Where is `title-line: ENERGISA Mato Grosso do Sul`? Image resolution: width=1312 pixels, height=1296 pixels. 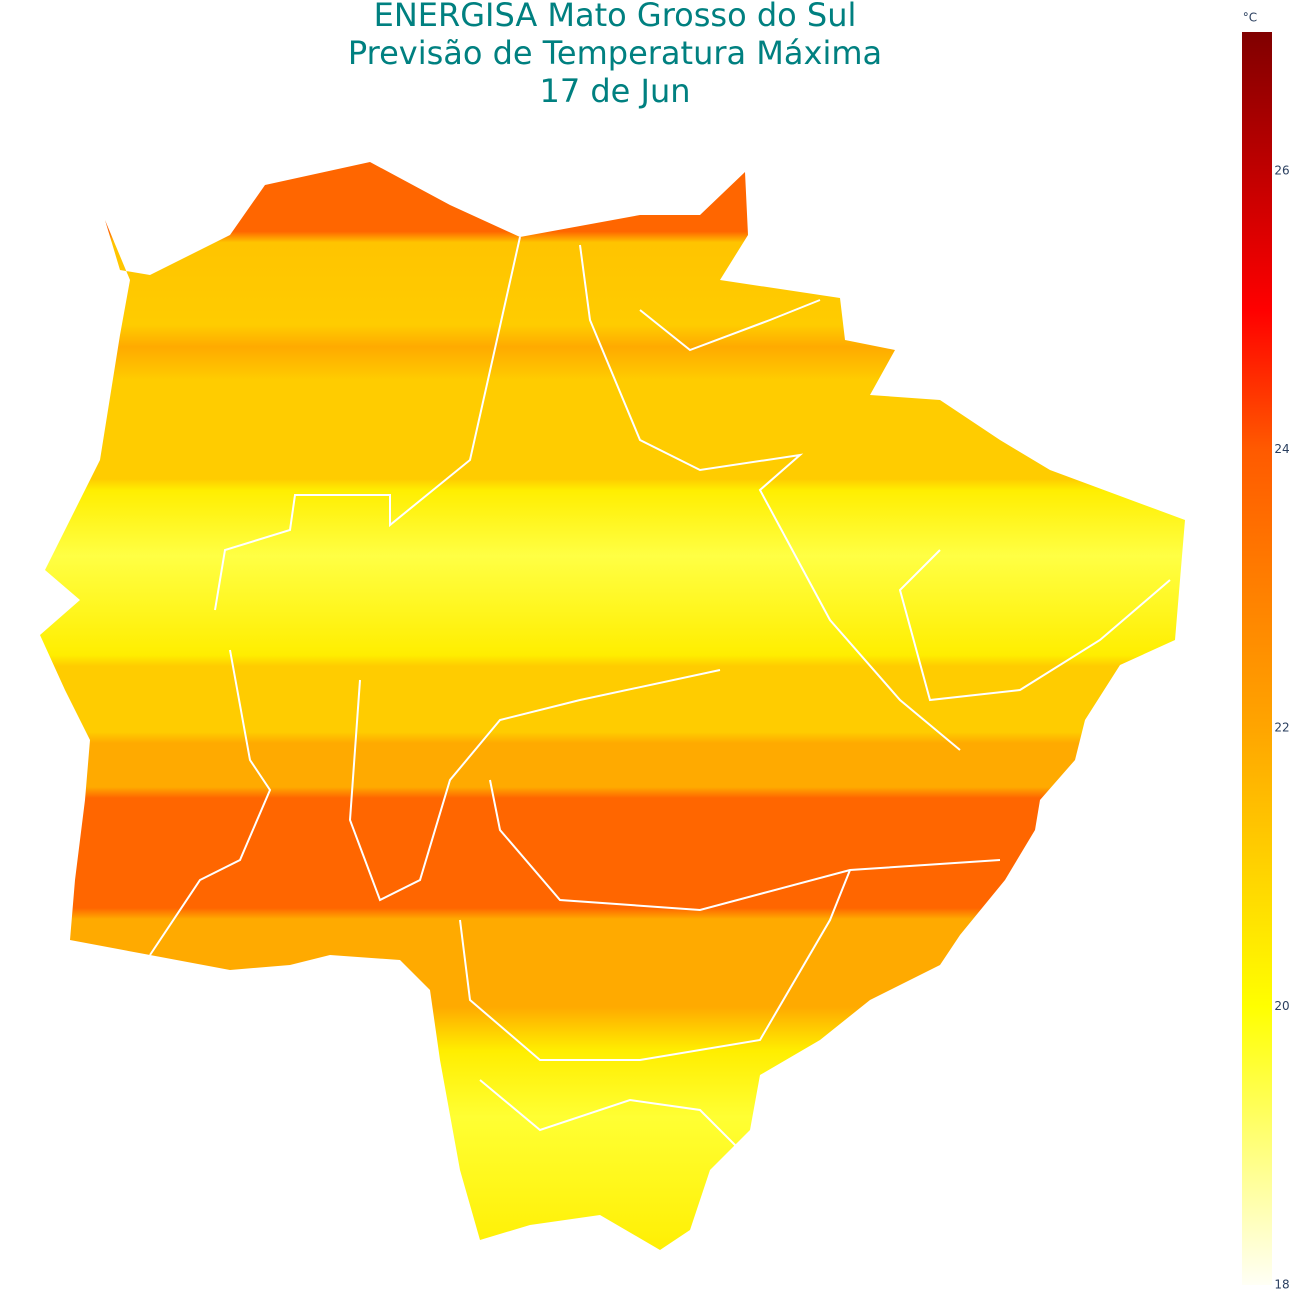 title-line: ENERGISA Mato Grosso do Sul is located at coordinates (615, 17).